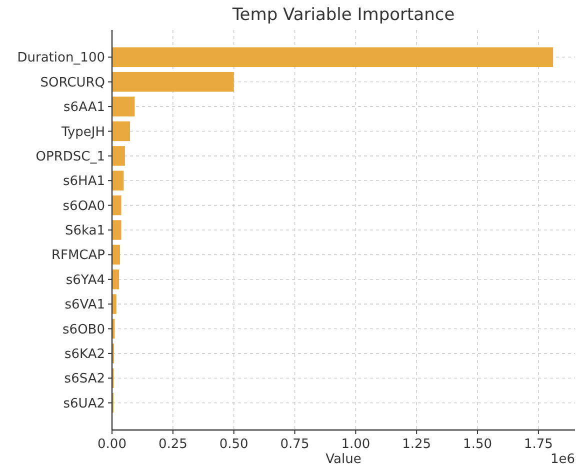 The height and width of the screenshot is (467, 585). Describe the element at coordinates (84, 108) in the screenshot. I see `y-tick-label: s6AA1` at that location.